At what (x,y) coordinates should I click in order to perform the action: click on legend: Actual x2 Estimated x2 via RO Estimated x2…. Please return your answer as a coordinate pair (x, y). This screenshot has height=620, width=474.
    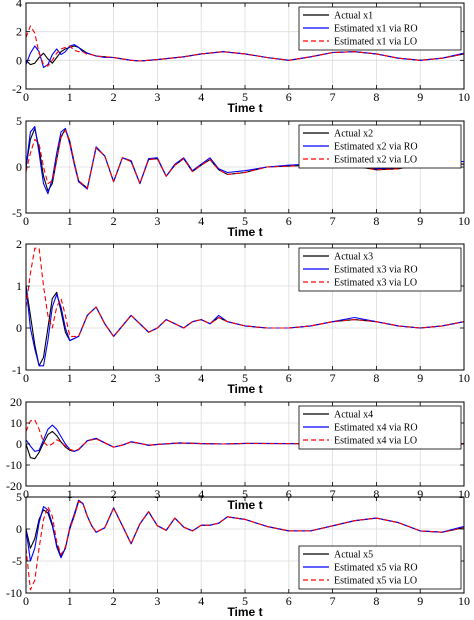
    Looking at the image, I should click on (380, 146).